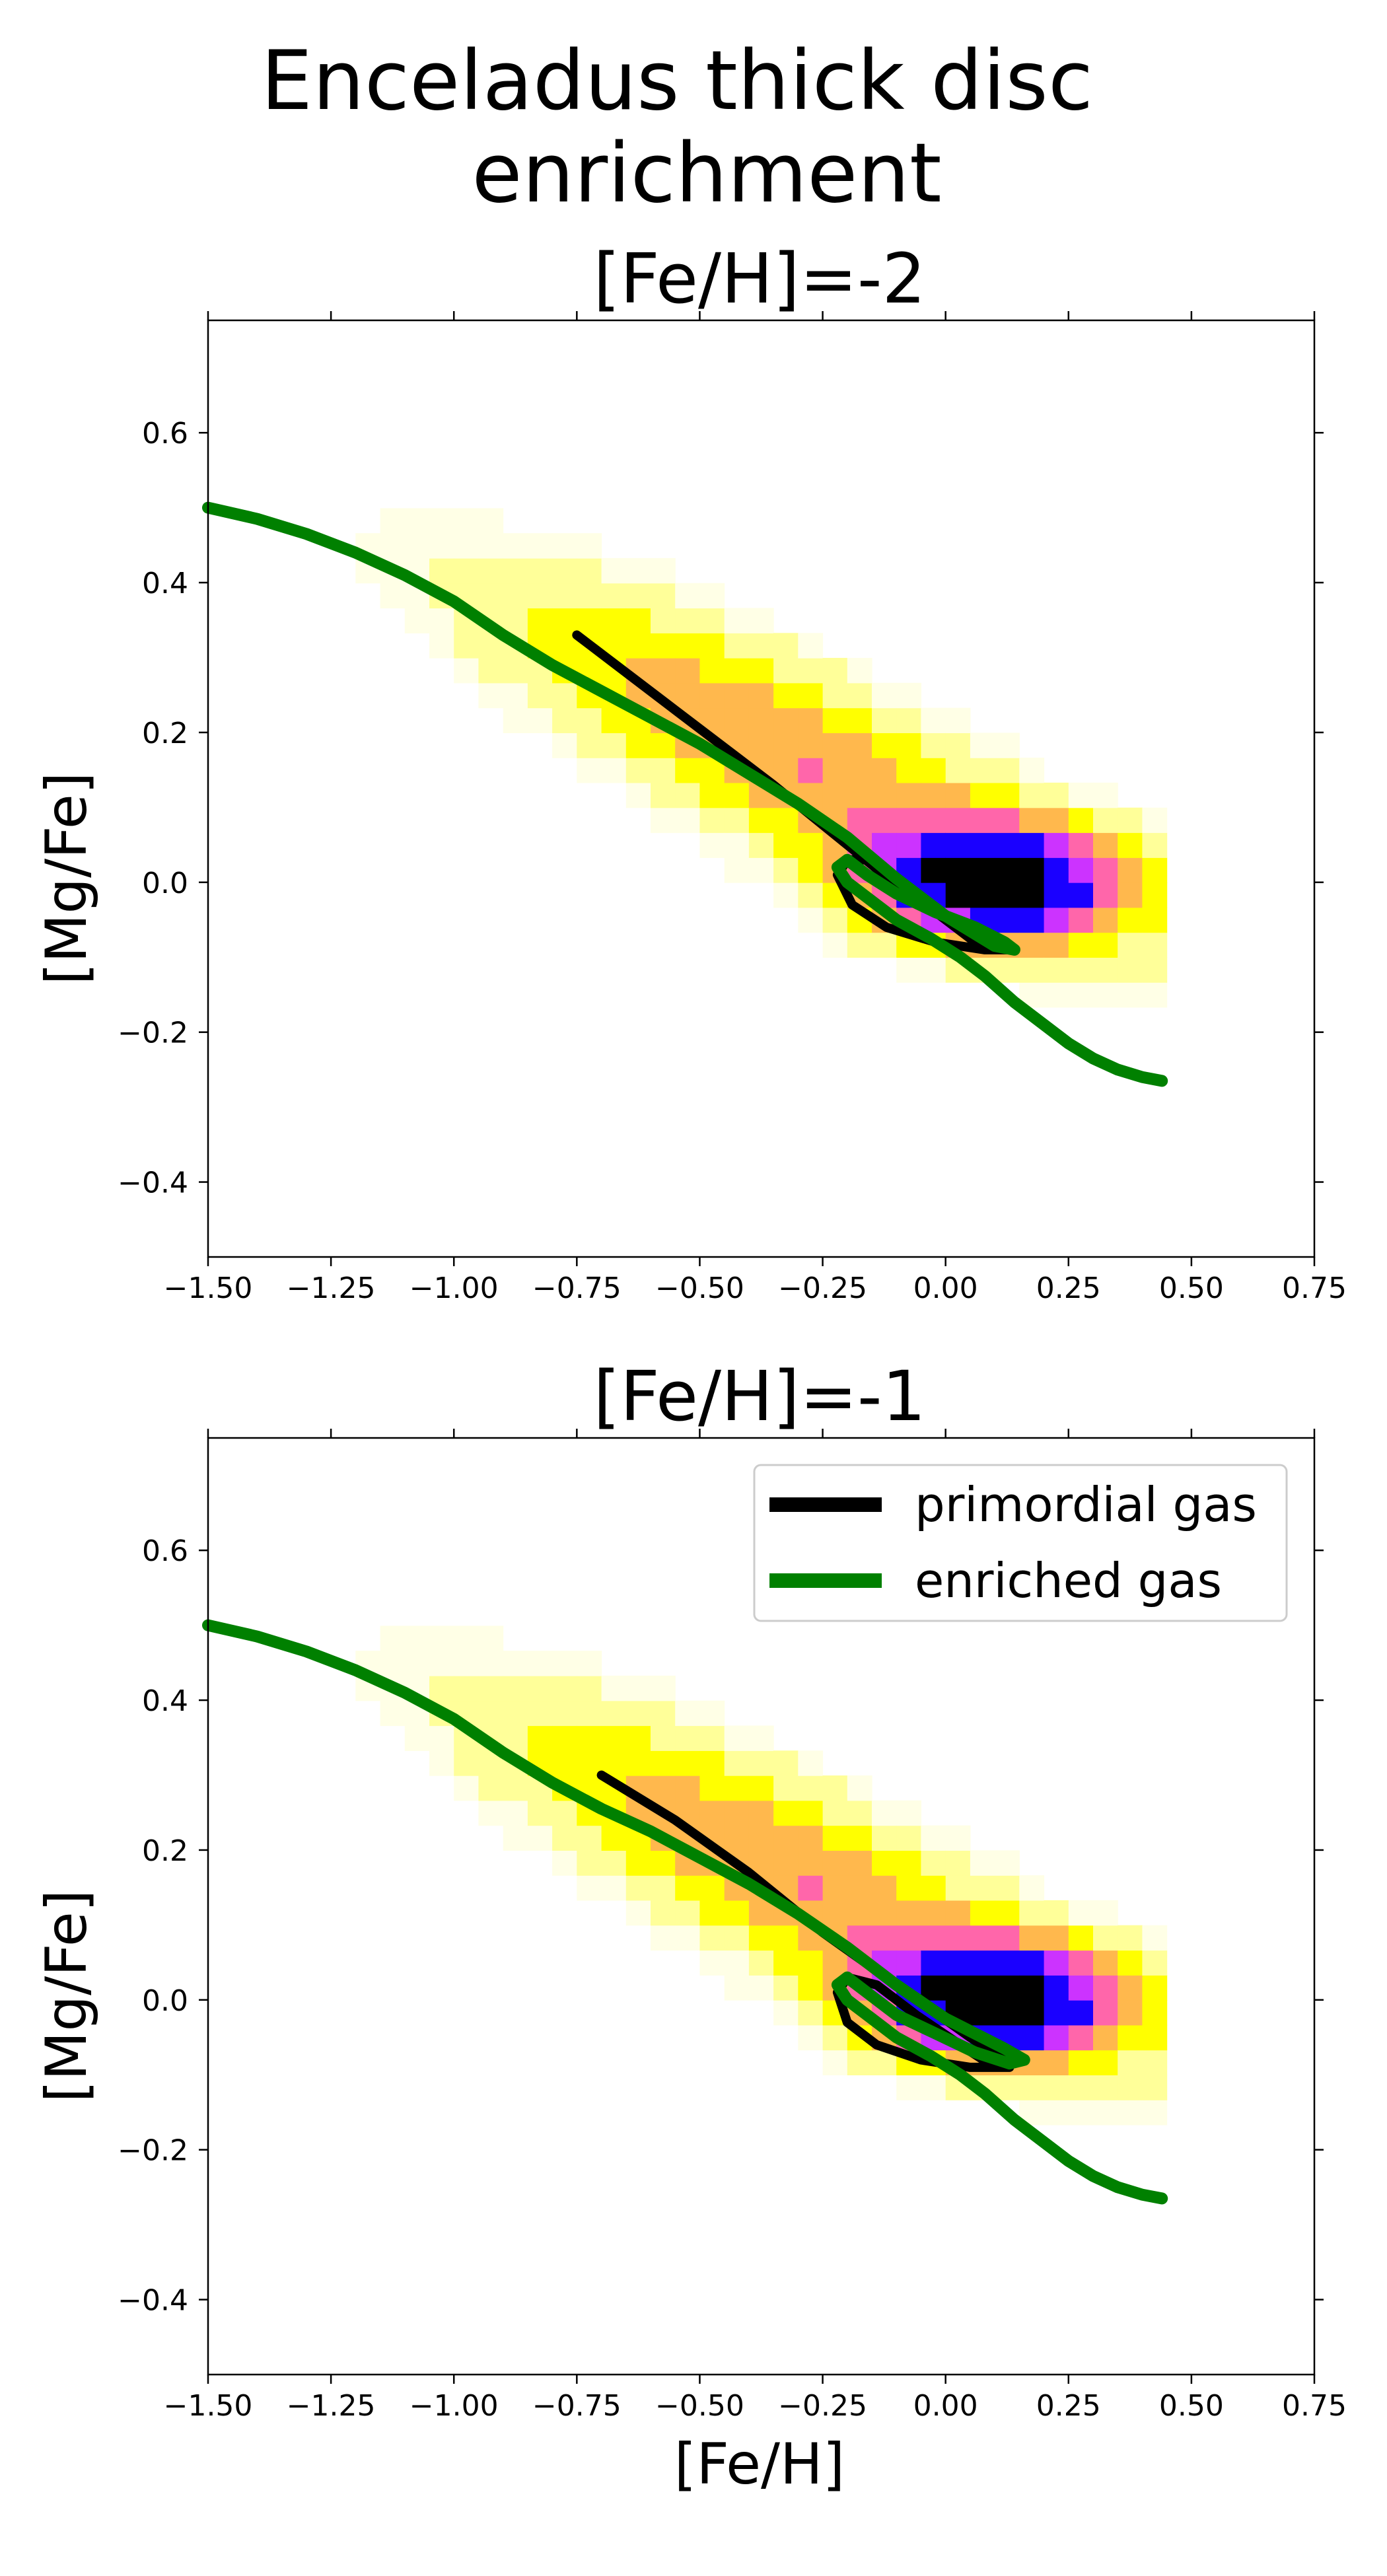  I want to click on x-axis-label: [Fe/H], so click(759, 2464).